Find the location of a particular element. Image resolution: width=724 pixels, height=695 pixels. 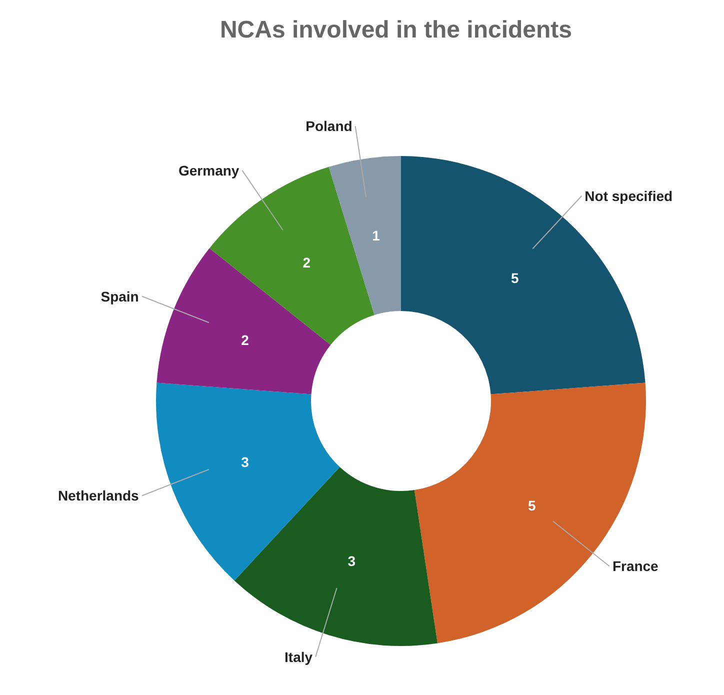

chart-title: NCAs involved in the incidents is located at coordinates (396, 30).